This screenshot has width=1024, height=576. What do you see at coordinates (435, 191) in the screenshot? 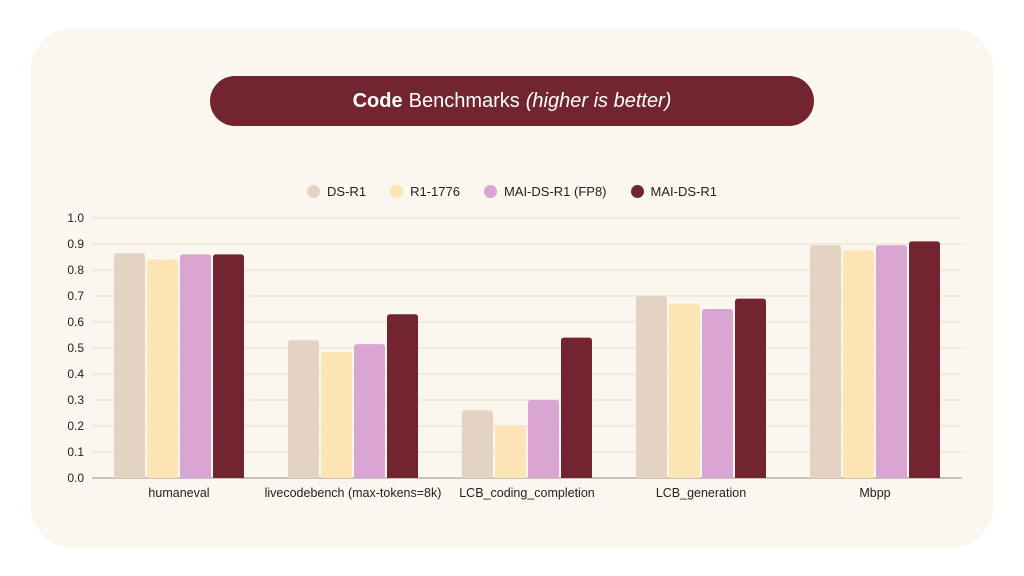
I see `legend-label: R1-1776` at bounding box center [435, 191].